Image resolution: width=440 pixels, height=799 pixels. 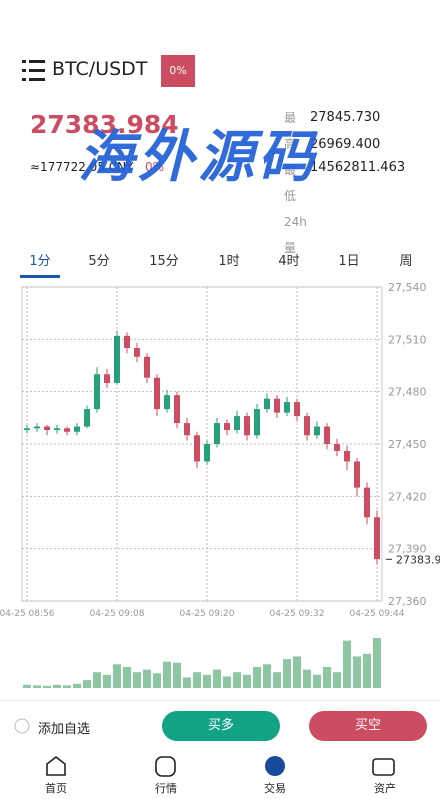 What do you see at coordinates (100, 69) in the screenshot?
I see `pair: BTC/USDT` at bounding box center [100, 69].